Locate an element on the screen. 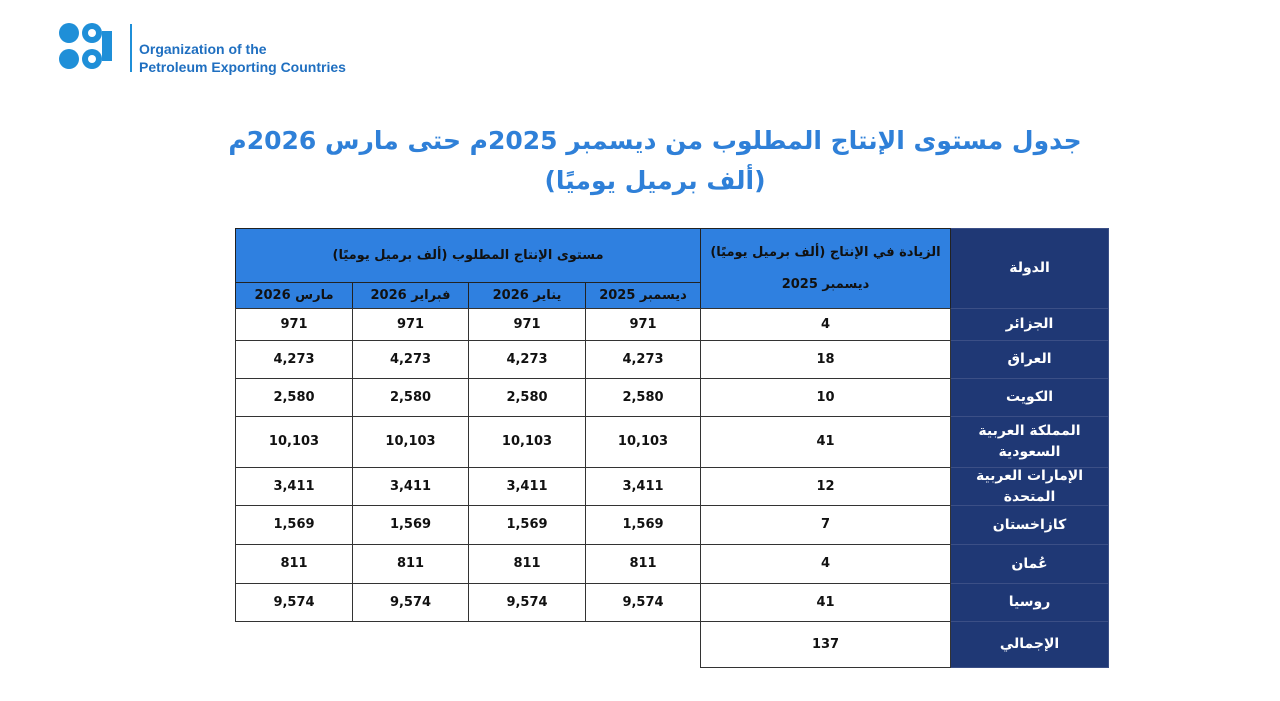  country-cell: روسيا is located at coordinates (1029, 602).